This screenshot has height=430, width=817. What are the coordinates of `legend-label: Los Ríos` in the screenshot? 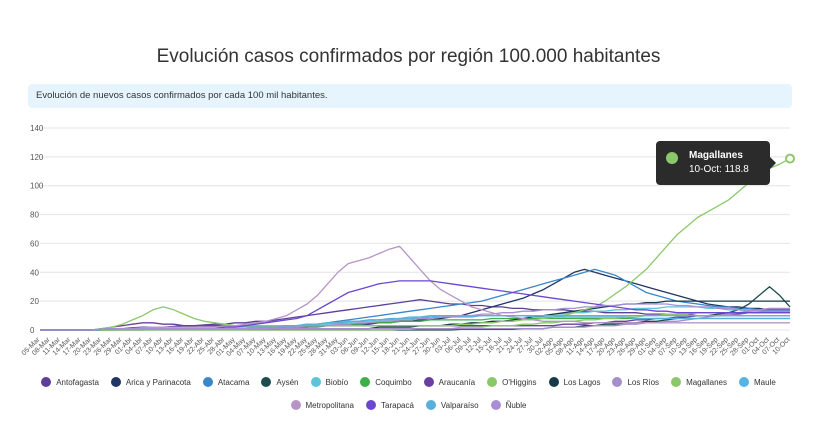 It's located at (643, 382).